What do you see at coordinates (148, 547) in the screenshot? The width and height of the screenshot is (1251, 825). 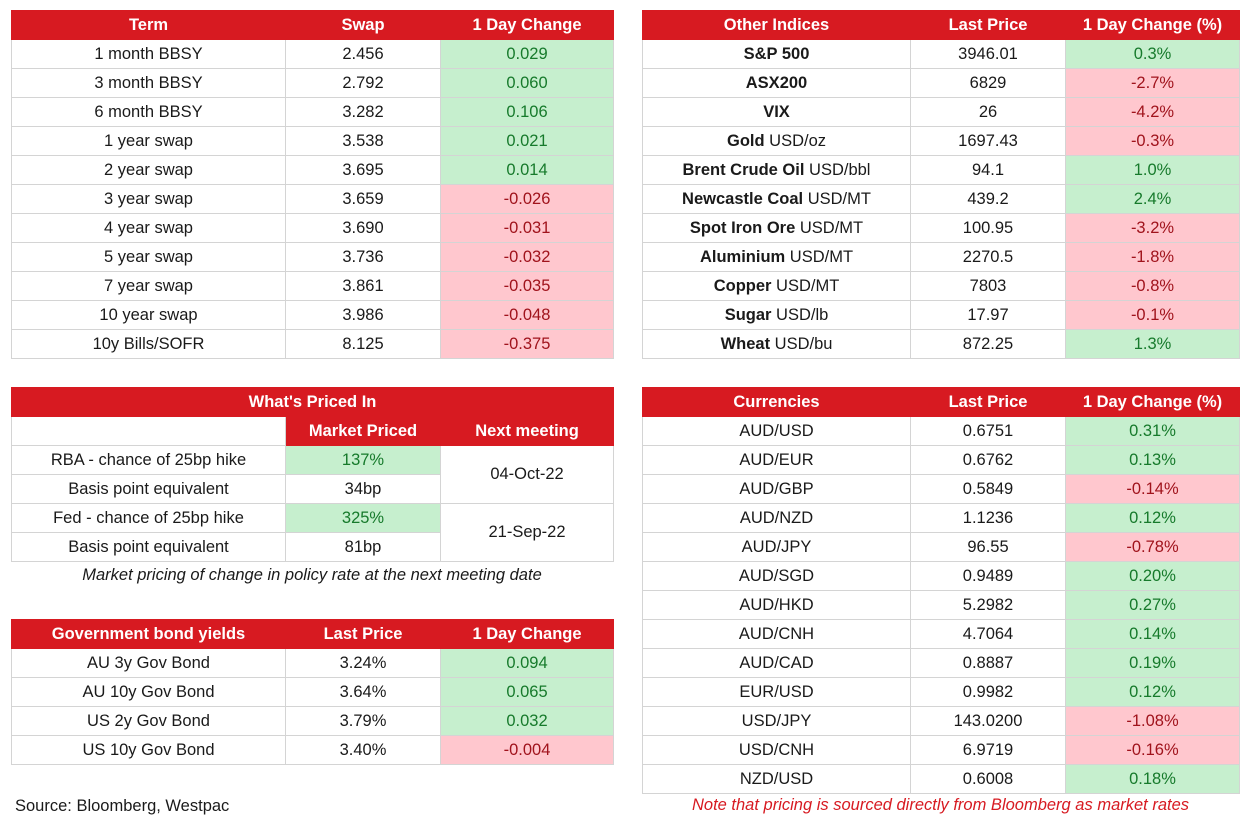 I see `fed-bp-label: Basis point equivalent` at bounding box center [148, 547].